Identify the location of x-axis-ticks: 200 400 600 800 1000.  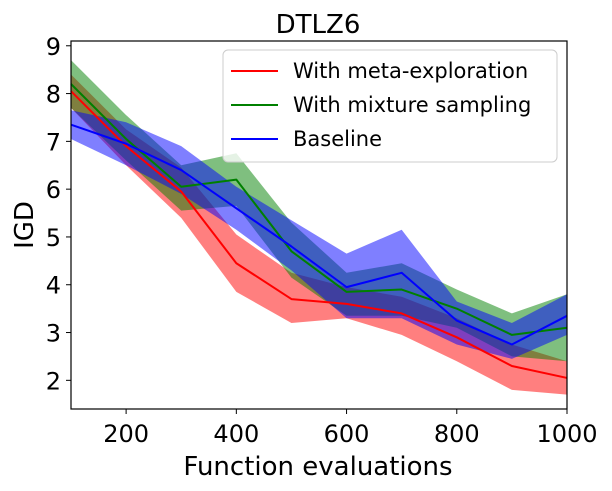
(350, 428).